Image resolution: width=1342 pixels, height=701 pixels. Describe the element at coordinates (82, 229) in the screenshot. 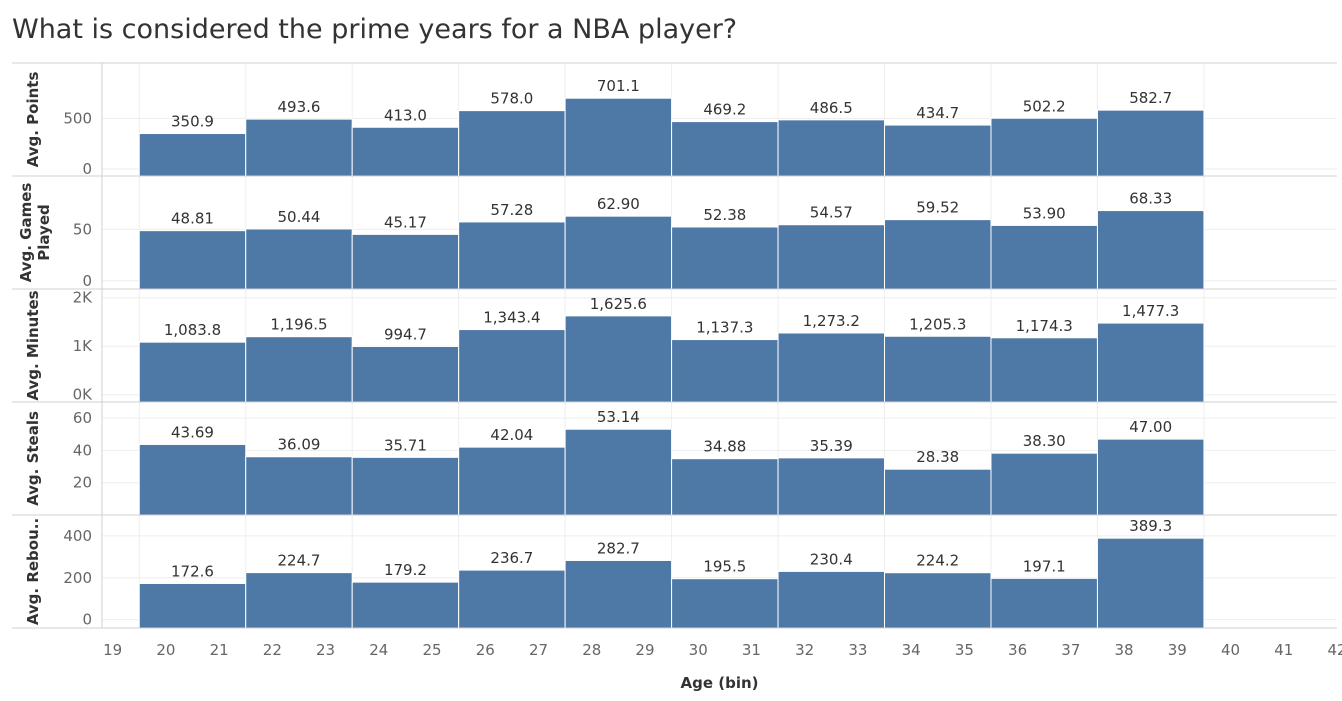

I see `y-tick-label: 50` at that location.